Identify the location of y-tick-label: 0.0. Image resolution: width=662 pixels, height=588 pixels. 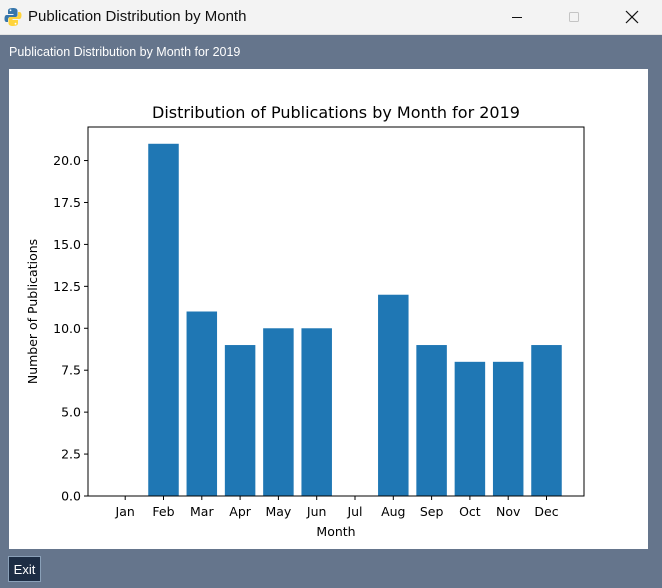
(71, 496).